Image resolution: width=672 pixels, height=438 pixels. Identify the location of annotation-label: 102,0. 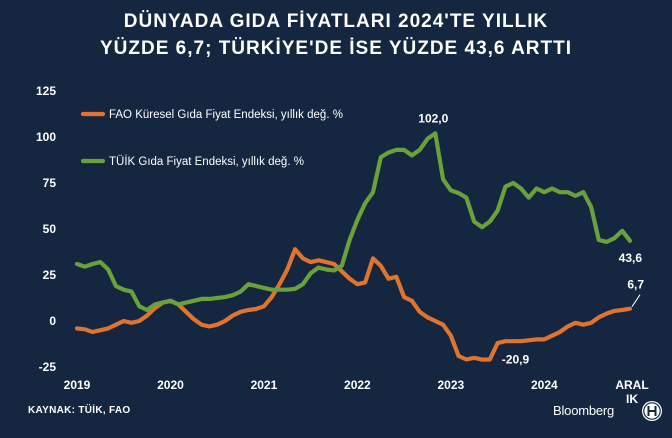
(433, 118).